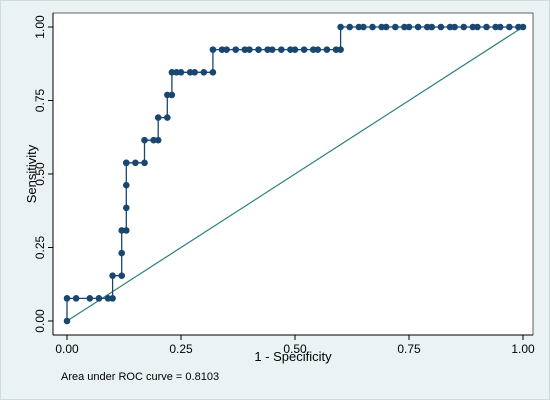 This screenshot has width=550, height=400. Describe the element at coordinates (140, 377) in the screenshot. I see `auc-annotation: Area under ROC curve = 0.8103` at that location.